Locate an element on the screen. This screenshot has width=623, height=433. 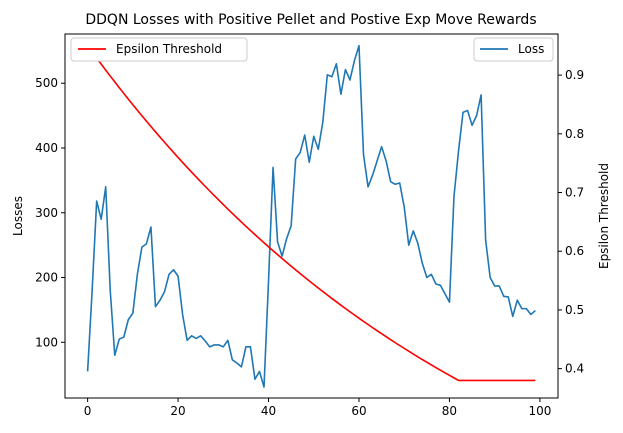
x-tick-label: 40 is located at coordinates (268, 411).